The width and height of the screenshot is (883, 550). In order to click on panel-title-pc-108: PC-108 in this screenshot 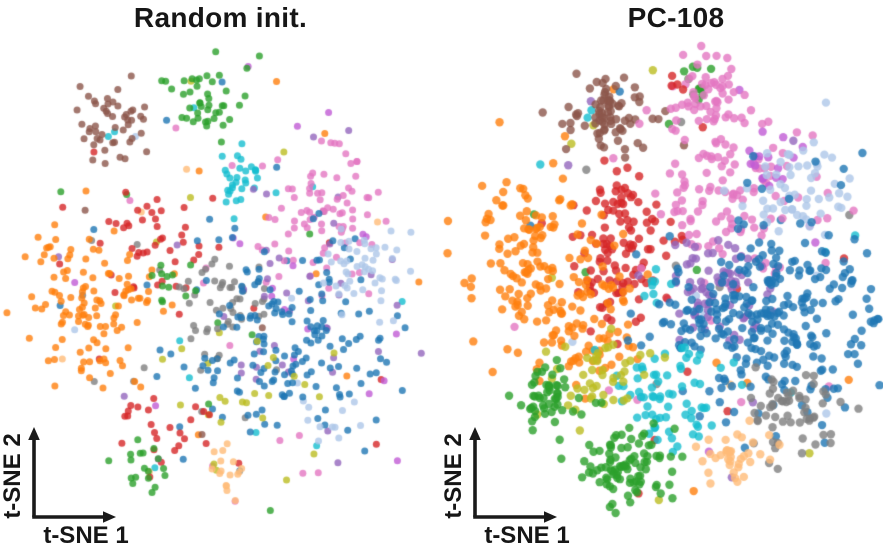, I will do `click(676, 17)`.